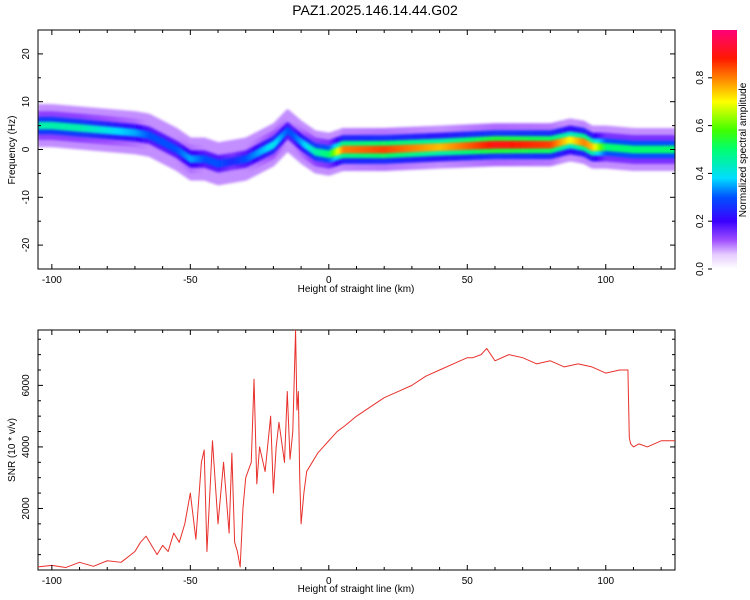 Image resolution: width=750 pixels, height=600 pixels. I want to click on x-tick-label: 0, so click(329, 280).